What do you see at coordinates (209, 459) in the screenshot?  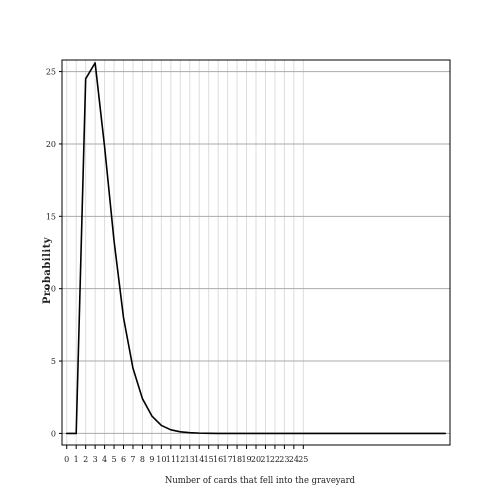 I see `x-tick-label: 15` at bounding box center [209, 459].